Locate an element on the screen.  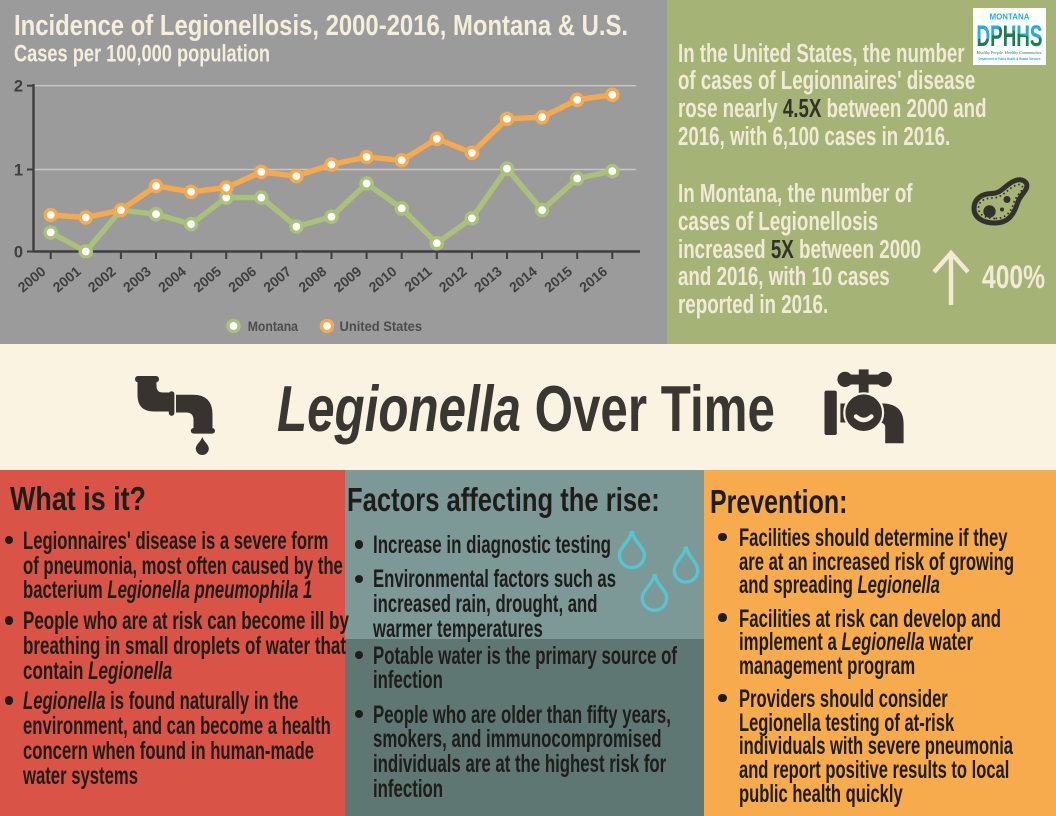
svg-text: 0 is located at coordinates (18, 253).